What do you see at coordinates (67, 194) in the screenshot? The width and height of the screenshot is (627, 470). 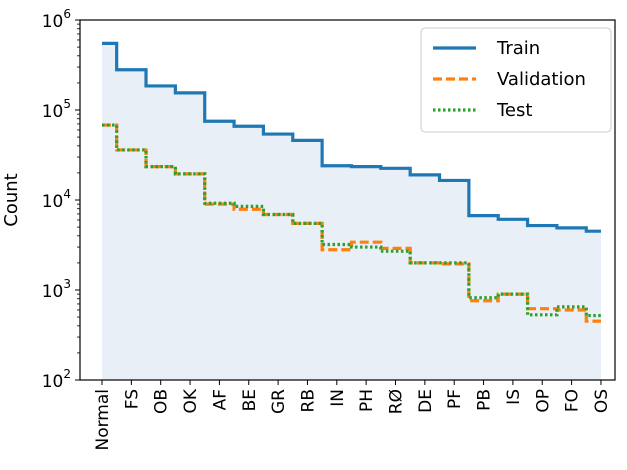 I see `y-tick-exponent: 4` at bounding box center [67, 194].